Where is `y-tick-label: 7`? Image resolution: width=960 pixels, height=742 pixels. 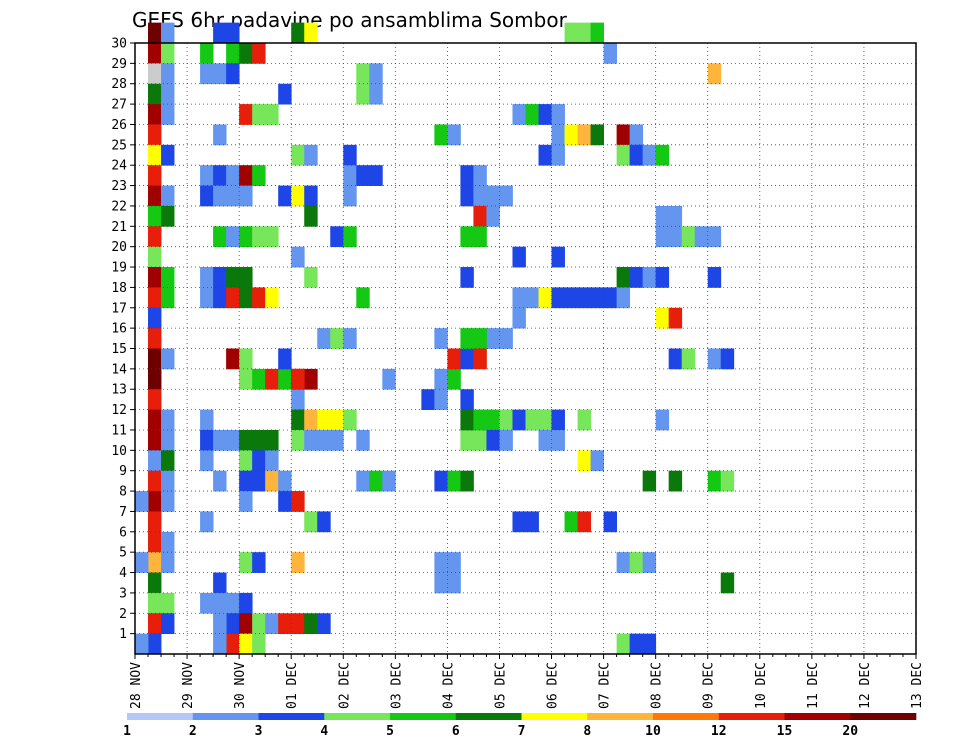 y-tick-label: 7 is located at coordinates (123, 512).